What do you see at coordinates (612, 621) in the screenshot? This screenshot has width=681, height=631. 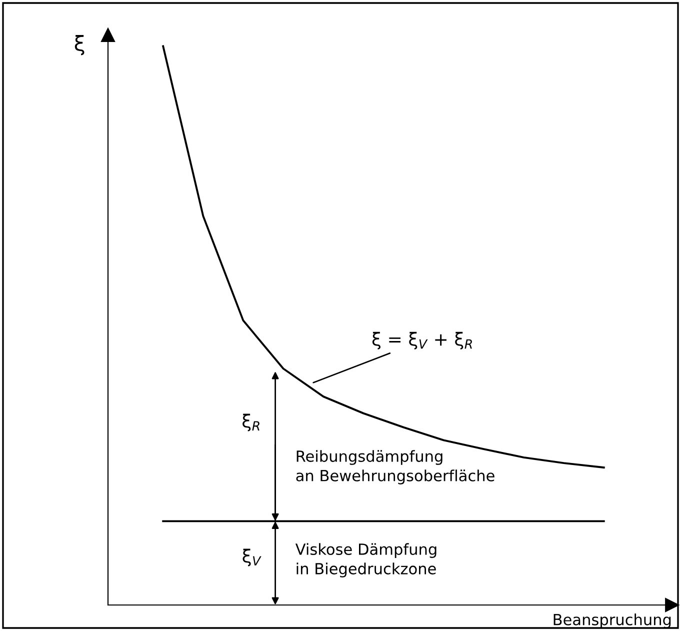 I see `x-axis-title: Beanspruchung` at bounding box center [612, 621].